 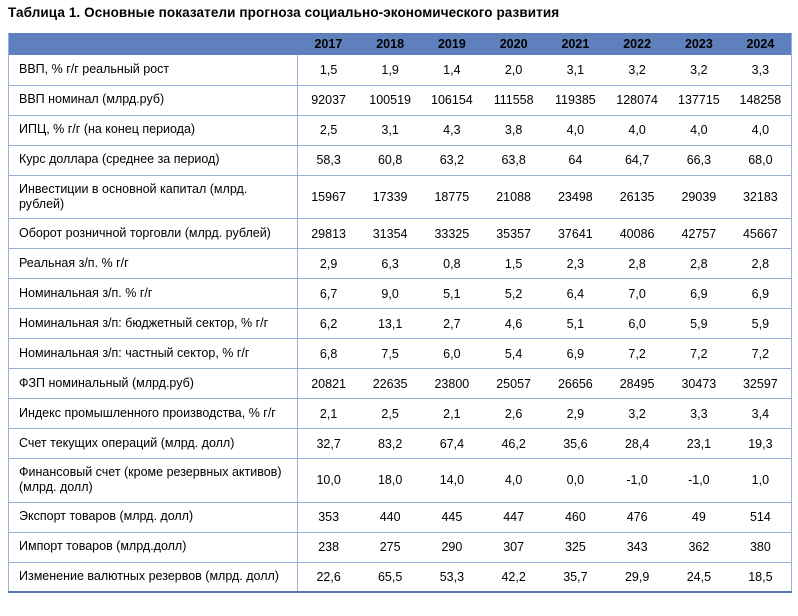 I want to click on table-header: 2017 2018 2019 2020 2021 2022 2023 2024, so click(x=400, y=44).